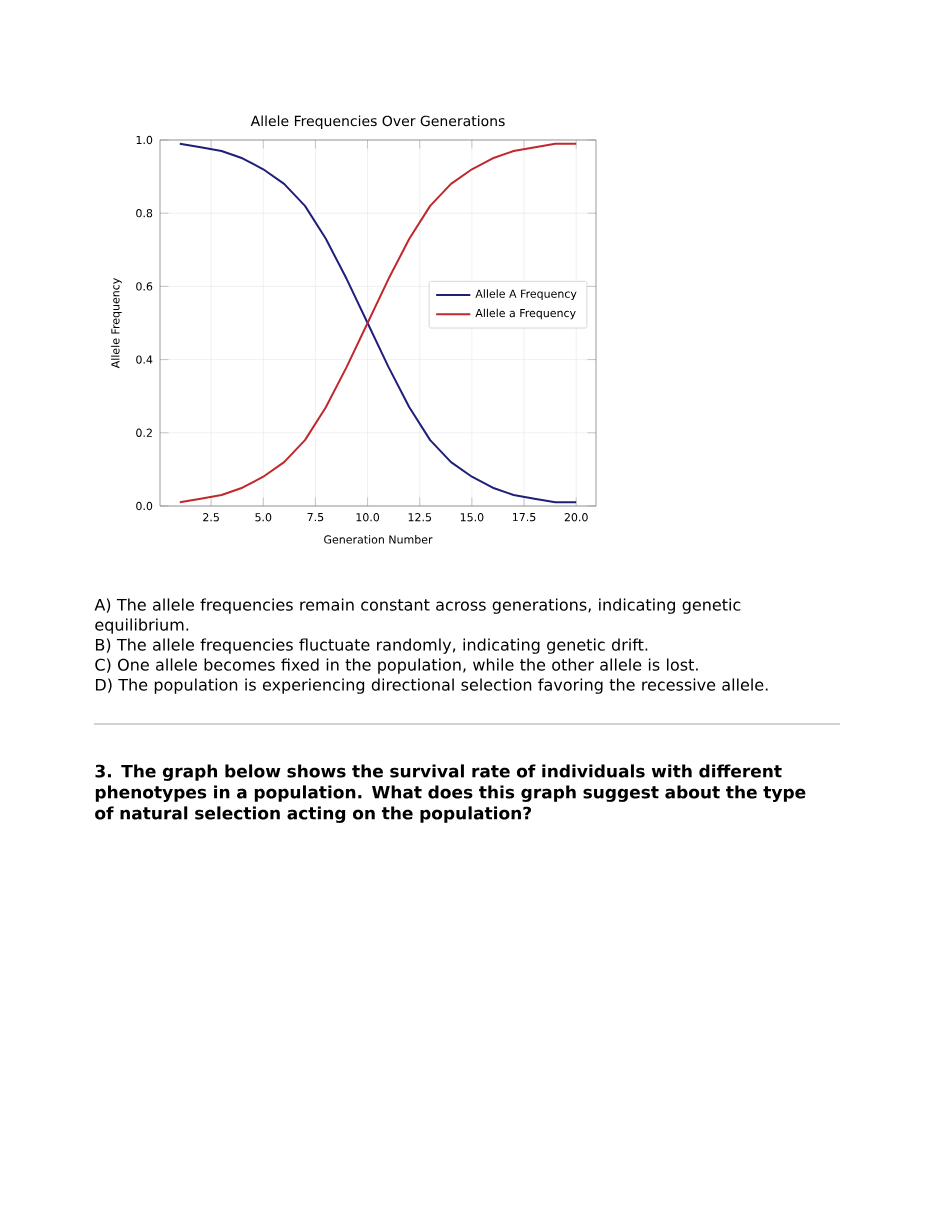 The image size is (948, 1226). What do you see at coordinates (417, 616) in the screenshot?
I see `text: A) The allele frequencies remain constant across generations, indicating genetic equilibrium.` at bounding box center [417, 616].